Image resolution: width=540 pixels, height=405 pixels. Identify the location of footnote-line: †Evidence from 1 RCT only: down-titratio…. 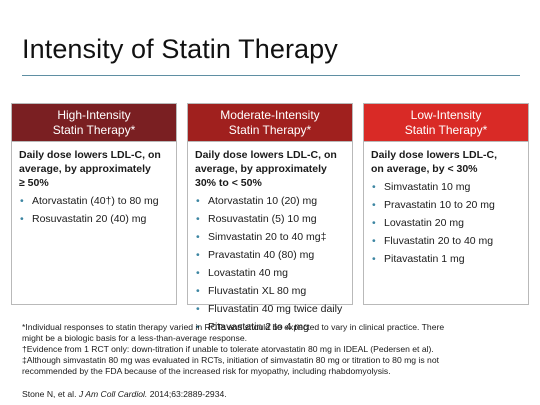
(228, 349).